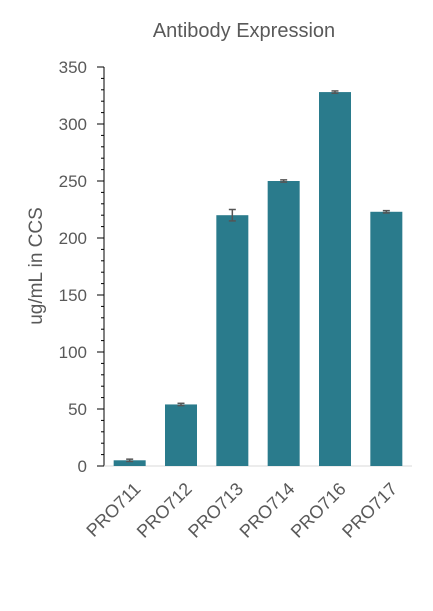 This screenshot has width=433, height=611. What do you see at coordinates (73, 295) in the screenshot?
I see `y-tick-label: 150` at bounding box center [73, 295].